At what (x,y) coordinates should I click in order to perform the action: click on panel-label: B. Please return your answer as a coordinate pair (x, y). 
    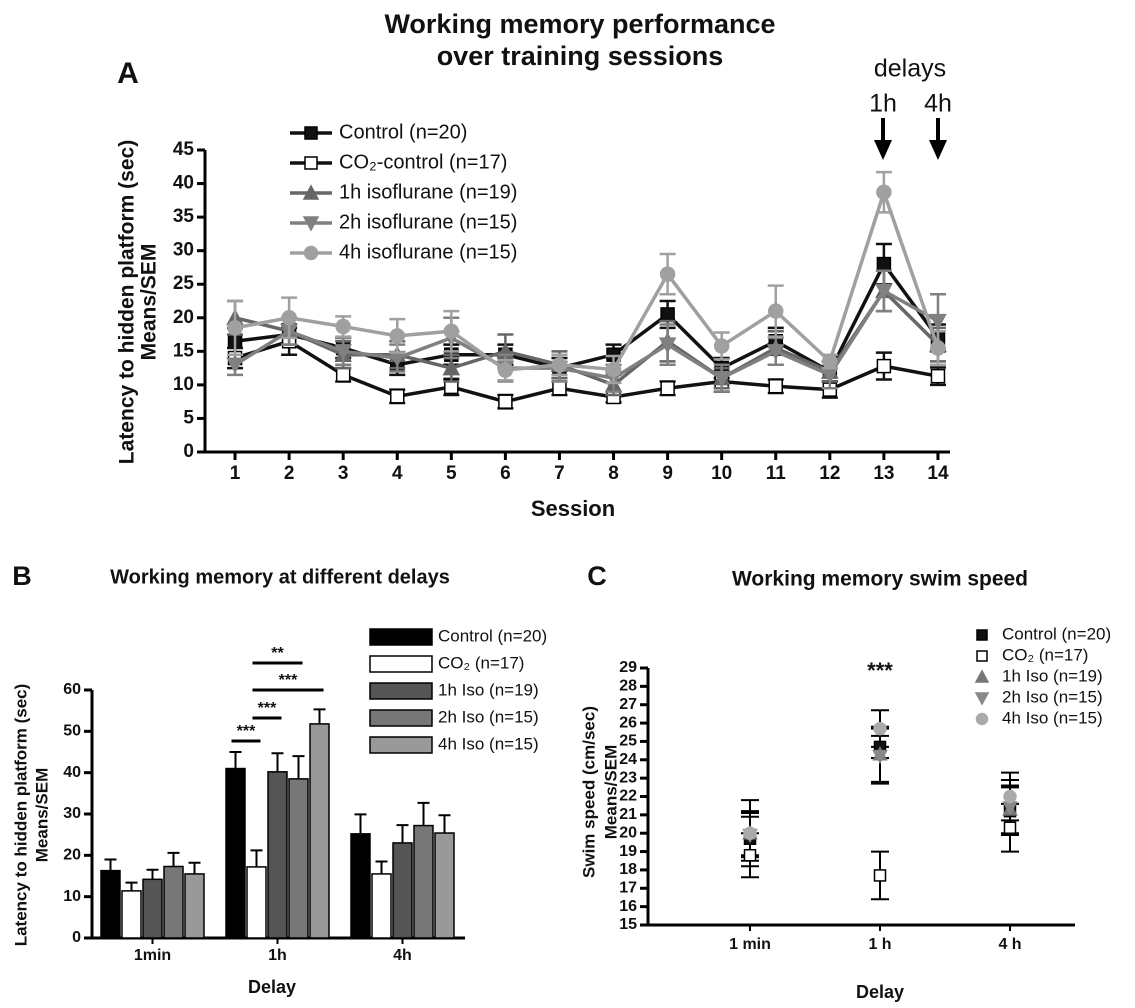
    Looking at the image, I should click on (22, 576).